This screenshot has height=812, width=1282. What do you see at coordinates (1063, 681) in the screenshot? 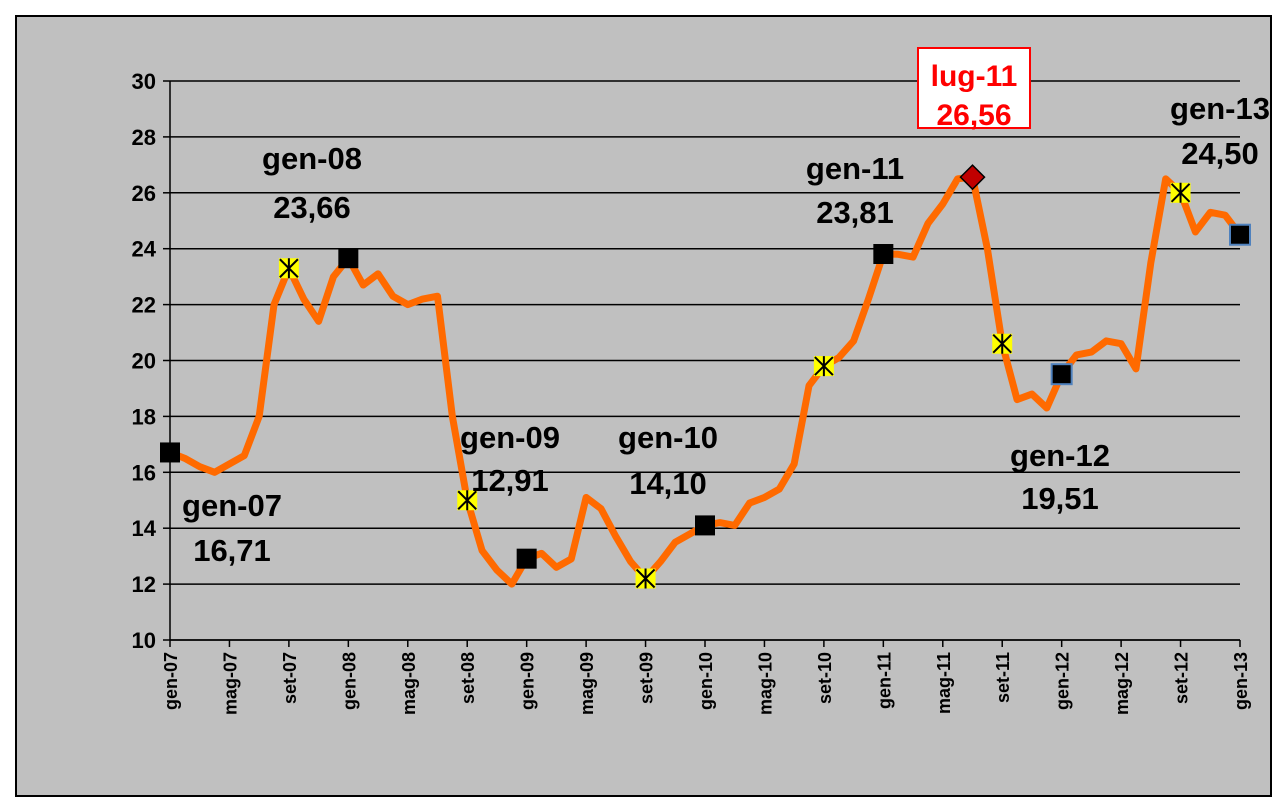
I see `x-tick-label: gen-12` at bounding box center [1063, 681].